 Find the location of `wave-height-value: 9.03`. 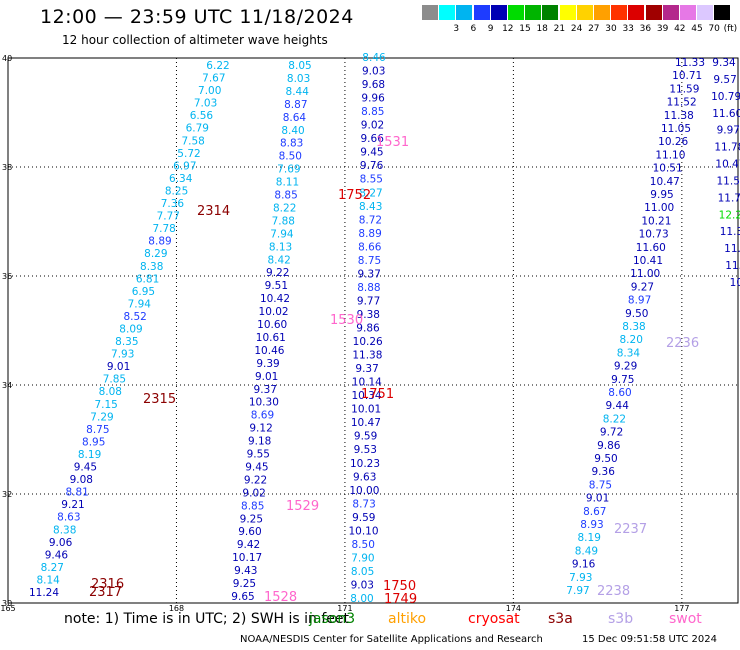

wave-height-value: 9.03 is located at coordinates (362, 585).